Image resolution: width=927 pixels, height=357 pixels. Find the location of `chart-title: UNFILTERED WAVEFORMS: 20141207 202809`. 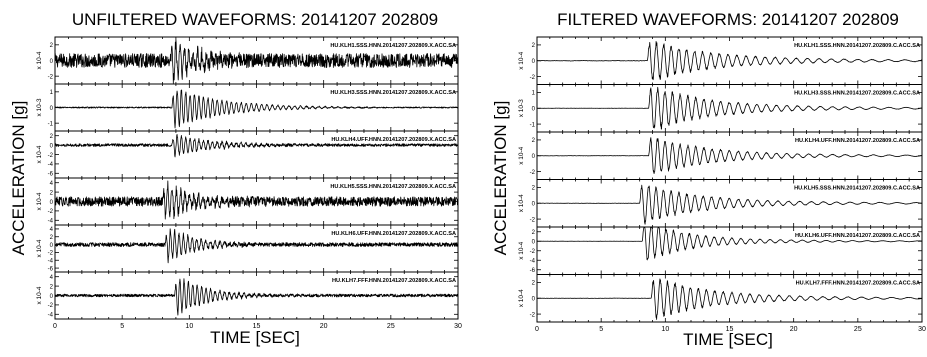

chart-title: UNFILTERED WAVEFORMS: 20141207 202809 is located at coordinates (255, 19).